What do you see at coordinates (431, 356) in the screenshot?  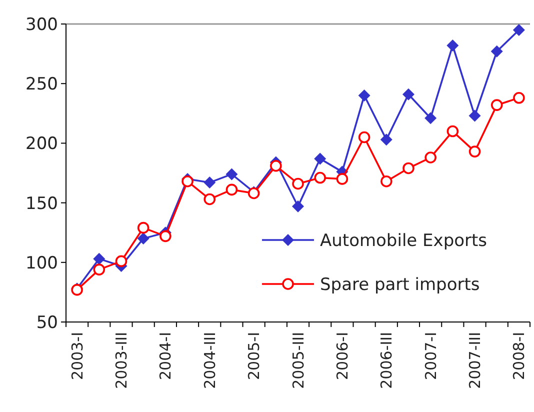 I see `x-tick-label: 2007-I` at bounding box center [431, 356].